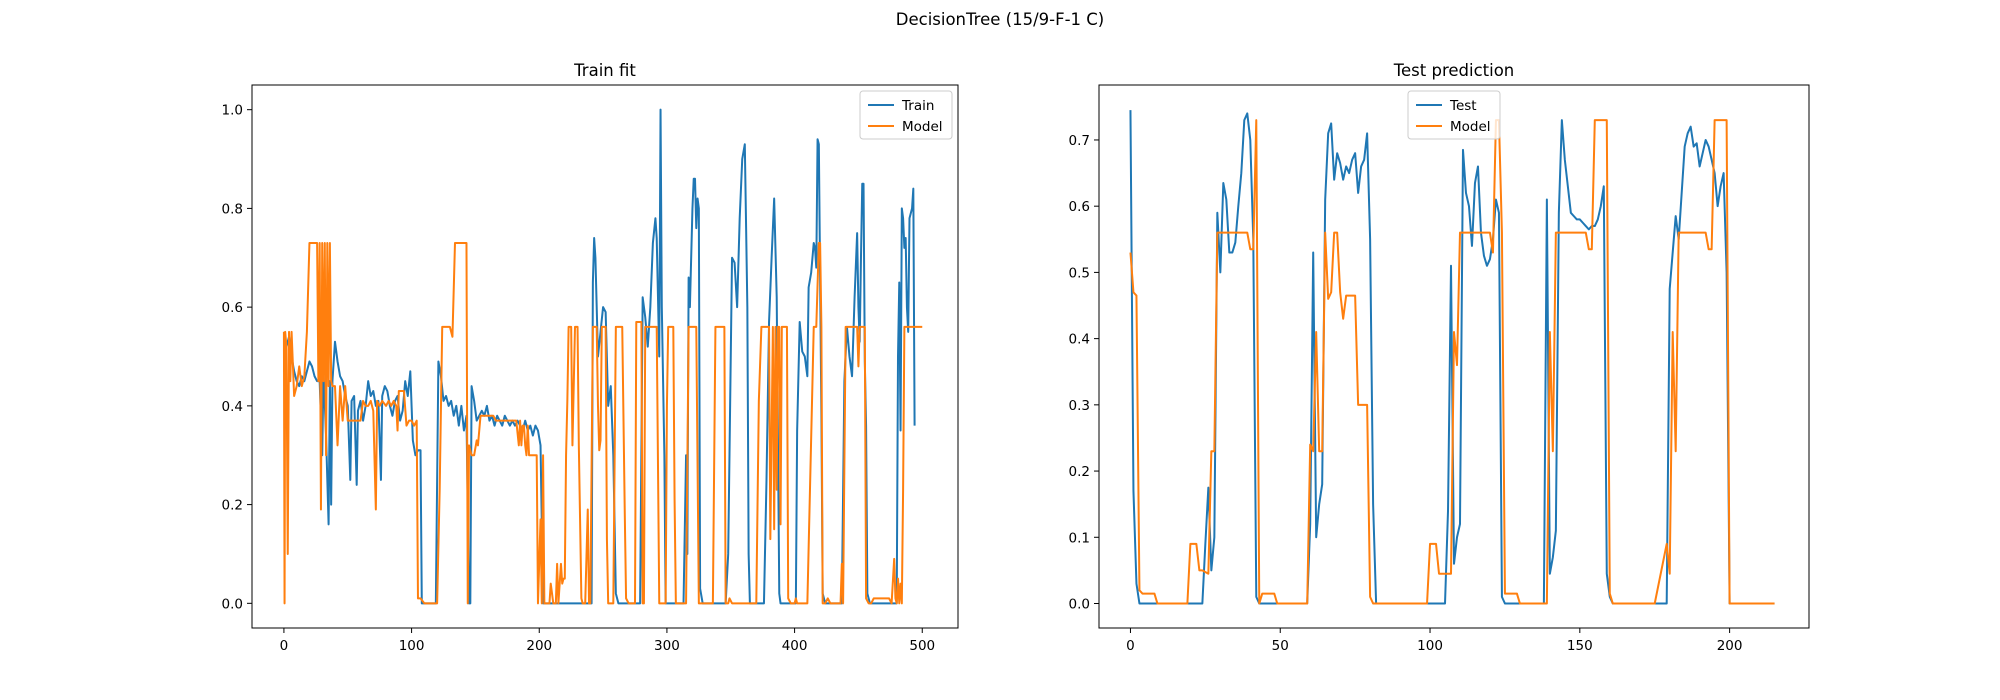  Describe the element at coordinates (232, 111) in the screenshot. I see `train-fit-ytick-label: 1.0` at that location.